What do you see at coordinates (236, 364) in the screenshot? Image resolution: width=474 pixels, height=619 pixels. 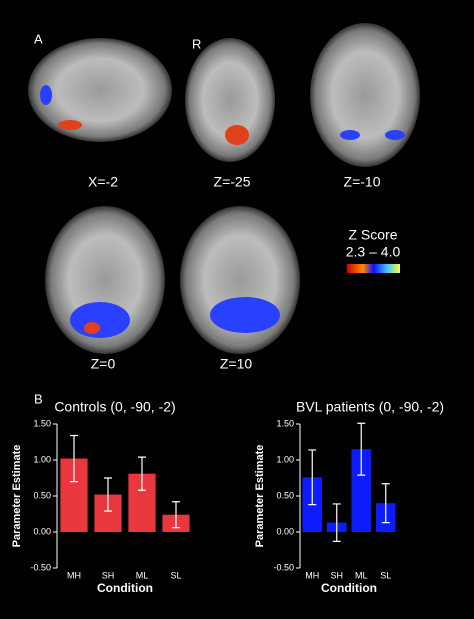 I see `slice-label: Z=10` at bounding box center [236, 364].